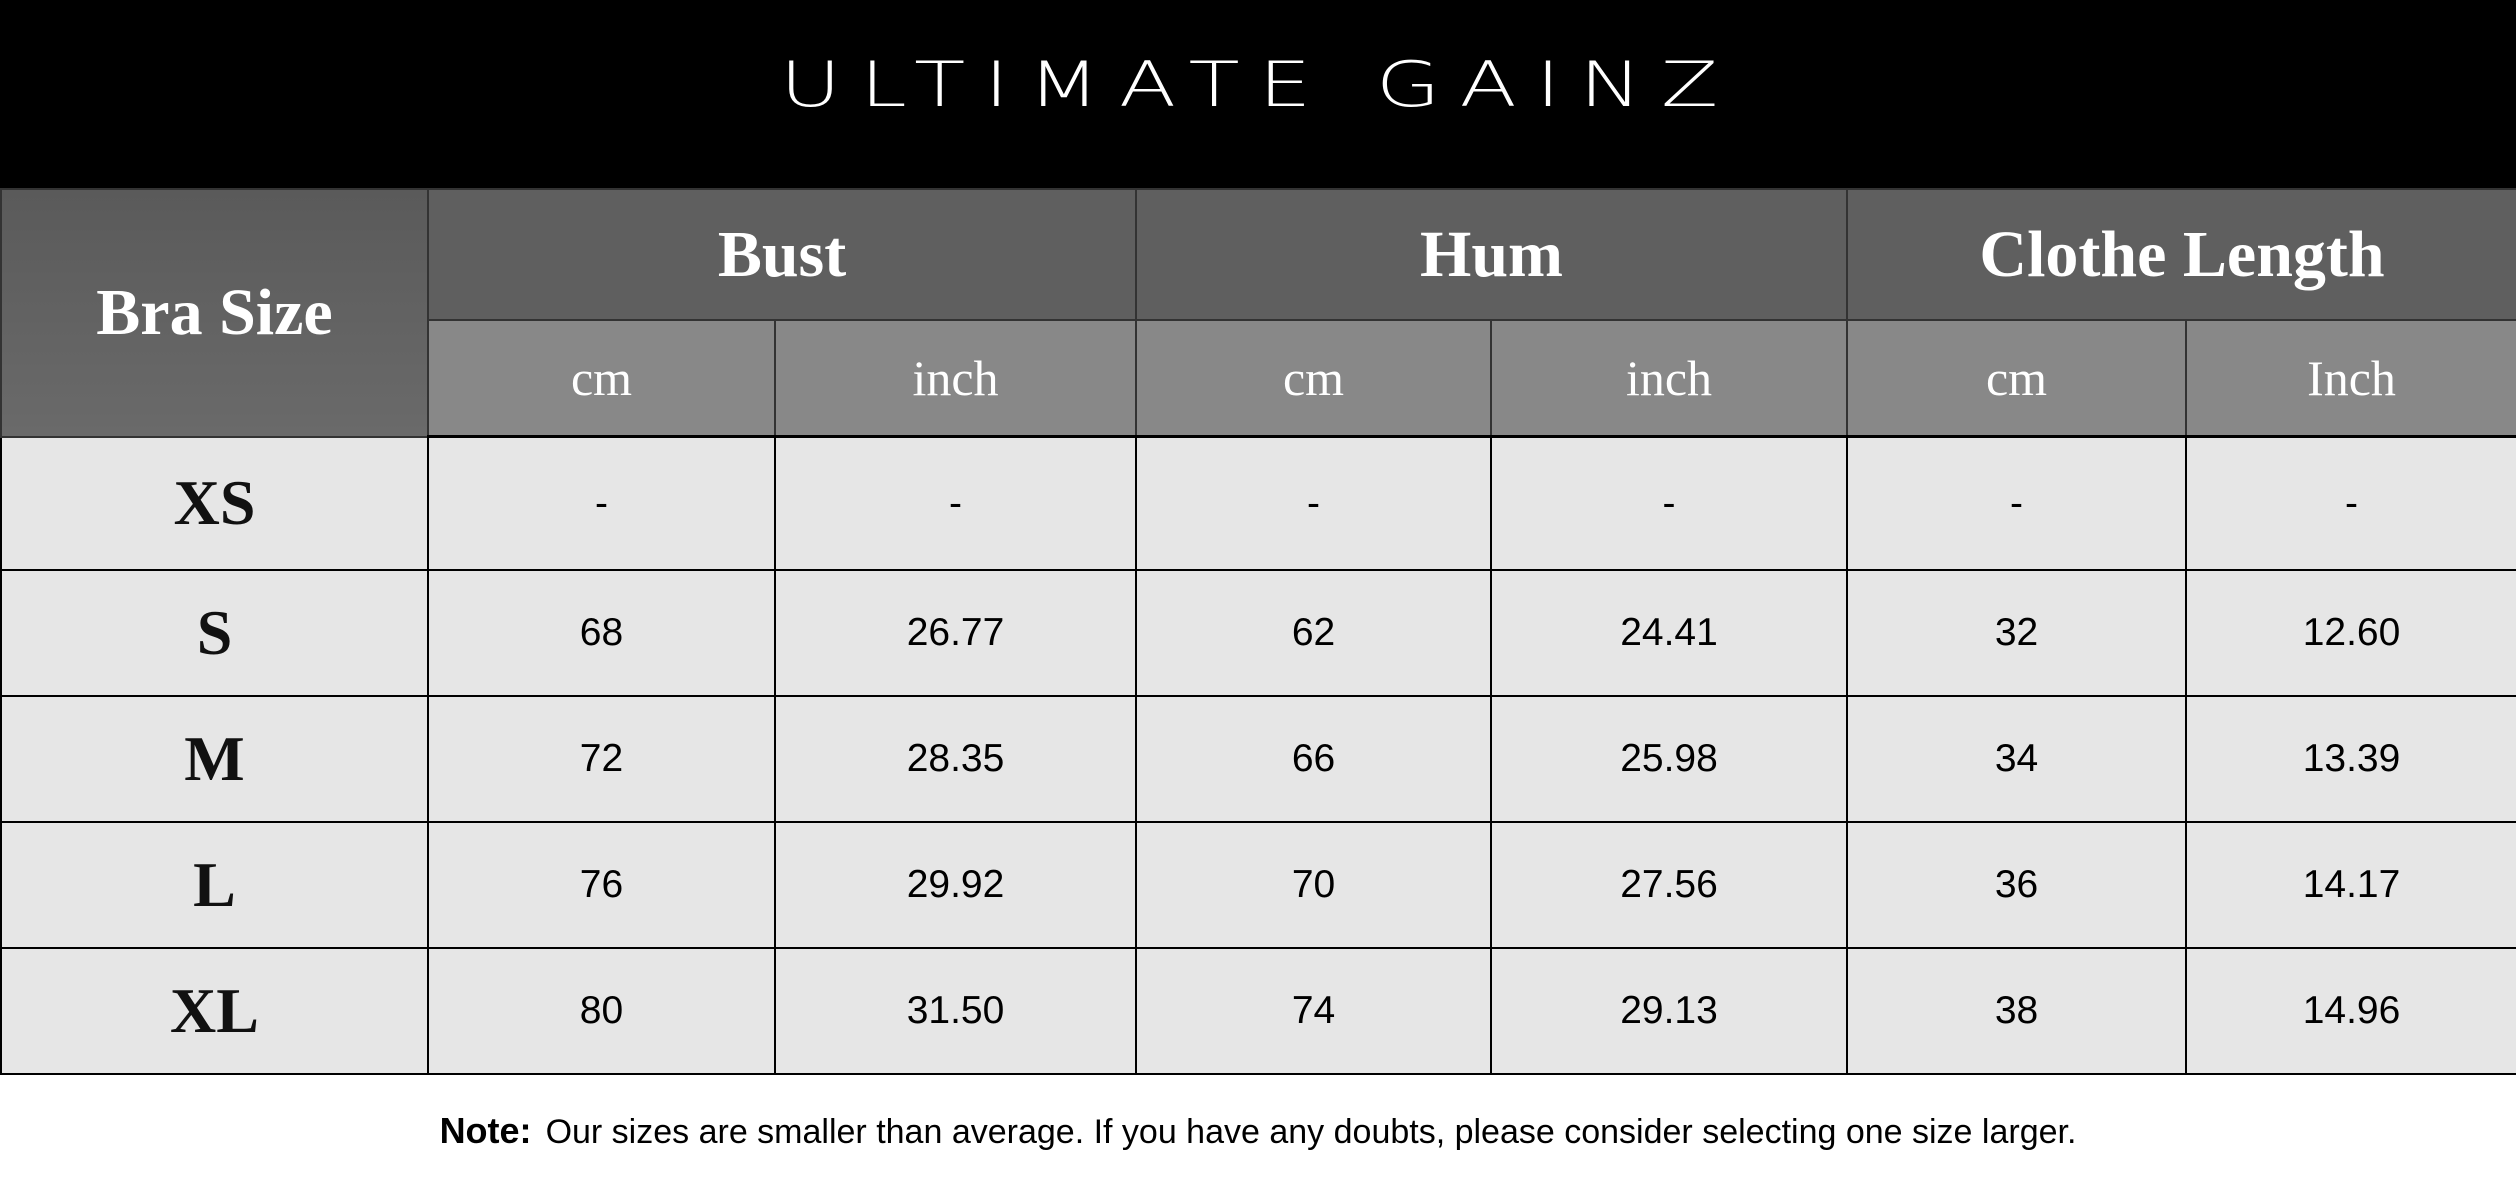 The image size is (2516, 1187). I want to click on size-cell: S, so click(214, 633).